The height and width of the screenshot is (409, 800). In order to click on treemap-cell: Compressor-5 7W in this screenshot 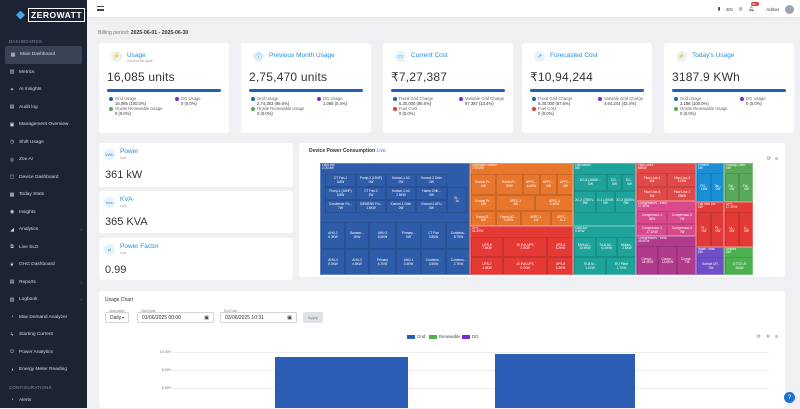, I will do `click(681, 217)`.